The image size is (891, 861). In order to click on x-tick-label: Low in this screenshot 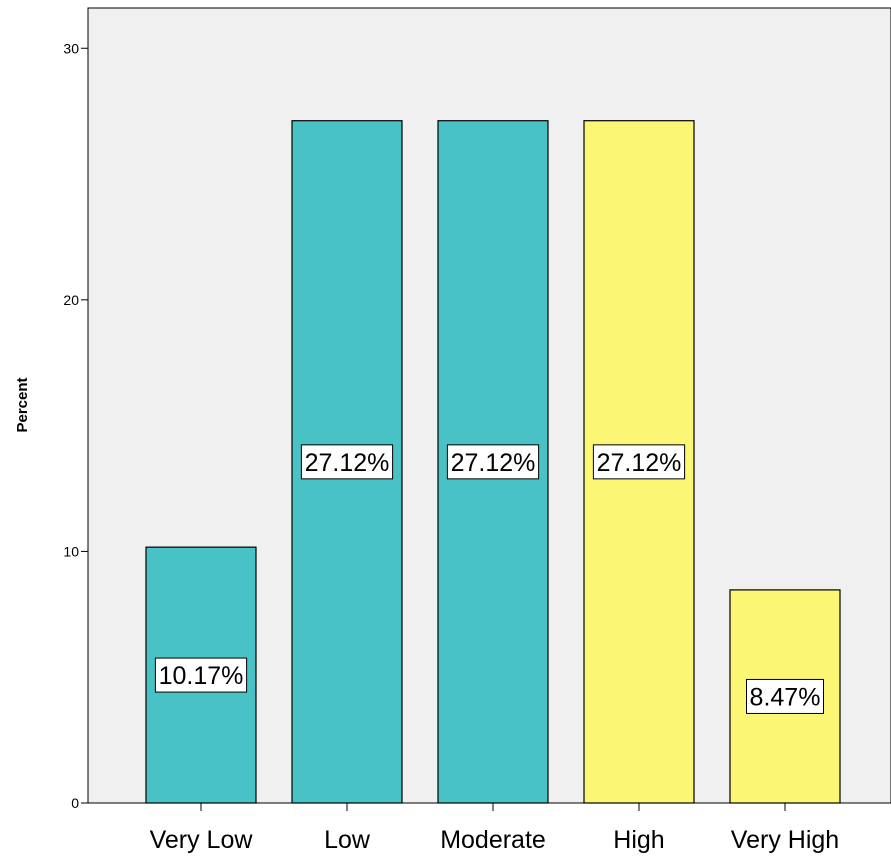, I will do `click(347, 840)`.